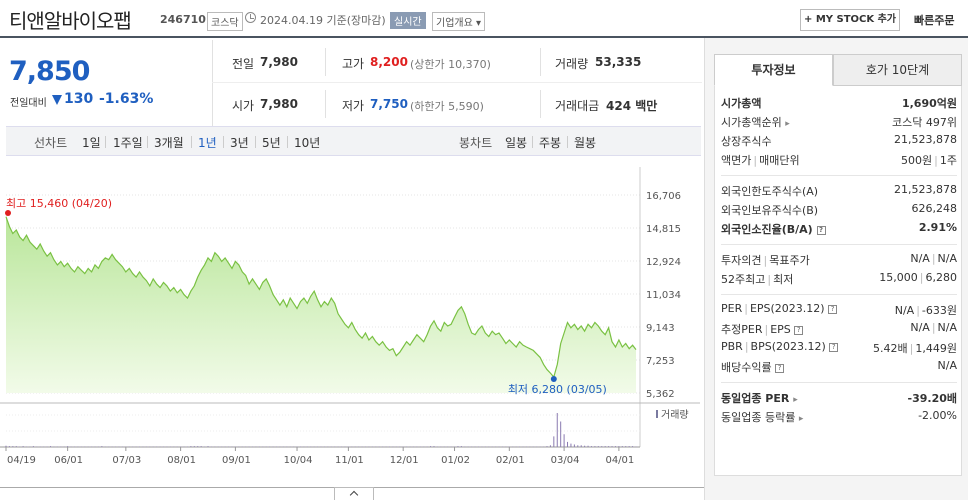 The height and width of the screenshot is (500, 968). Describe the element at coordinates (126, 99) in the screenshot. I see `change-percent: -1.63%` at that location.